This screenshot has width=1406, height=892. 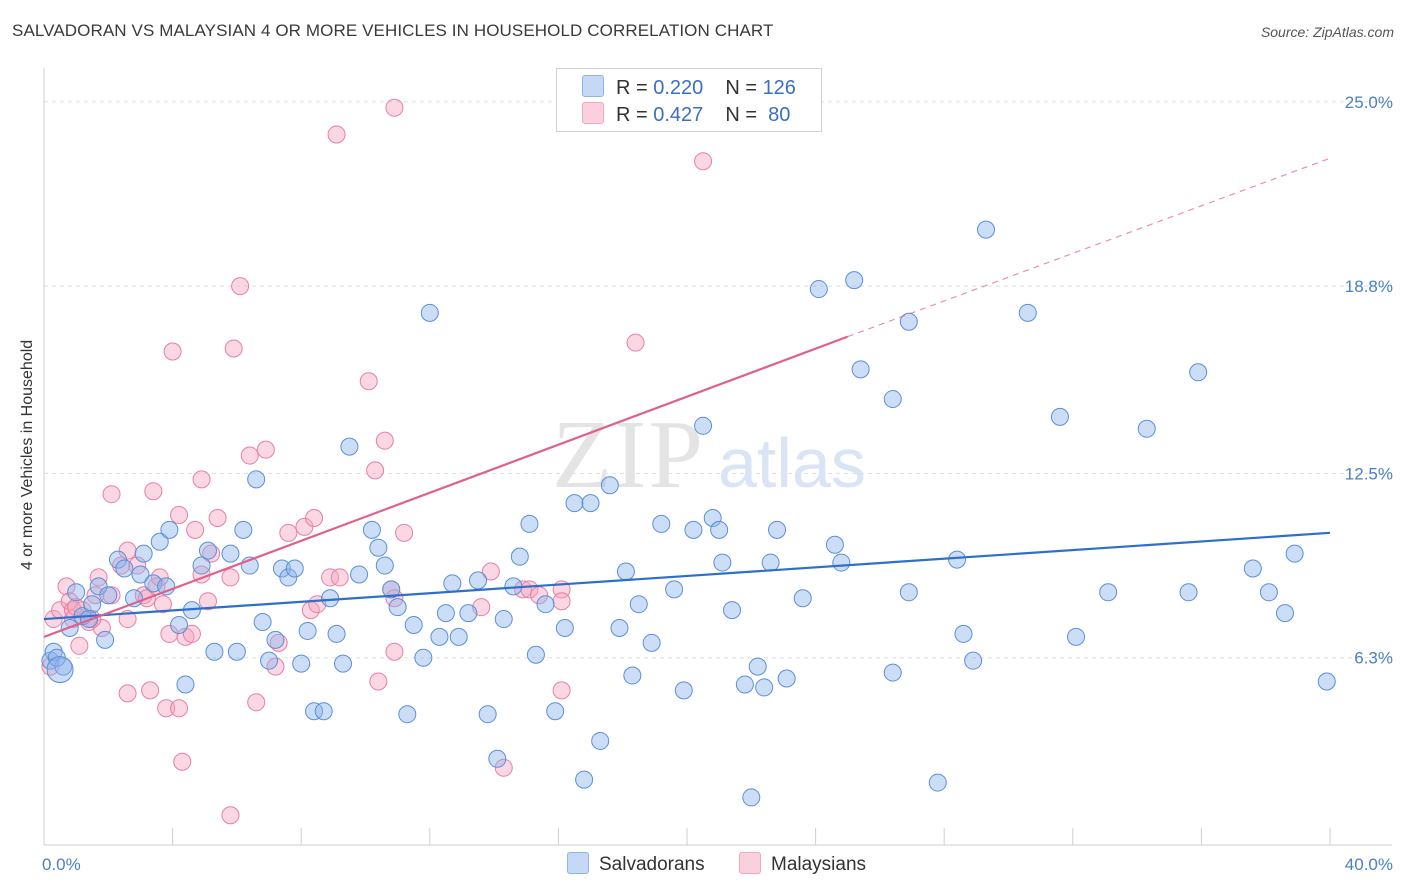 I want to click on y-tick-label: 6.3%, so click(x=1373, y=658).